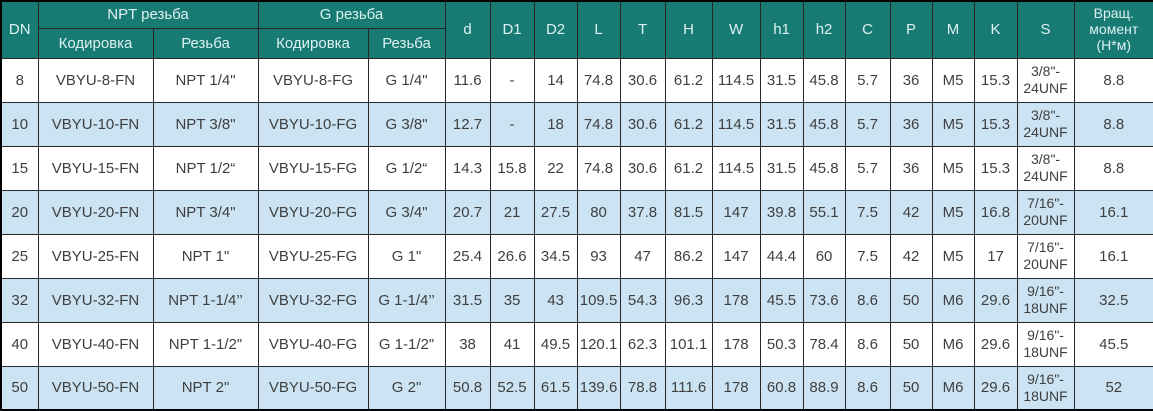  I want to click on cell-h1: 60.8, so click(781, 388).